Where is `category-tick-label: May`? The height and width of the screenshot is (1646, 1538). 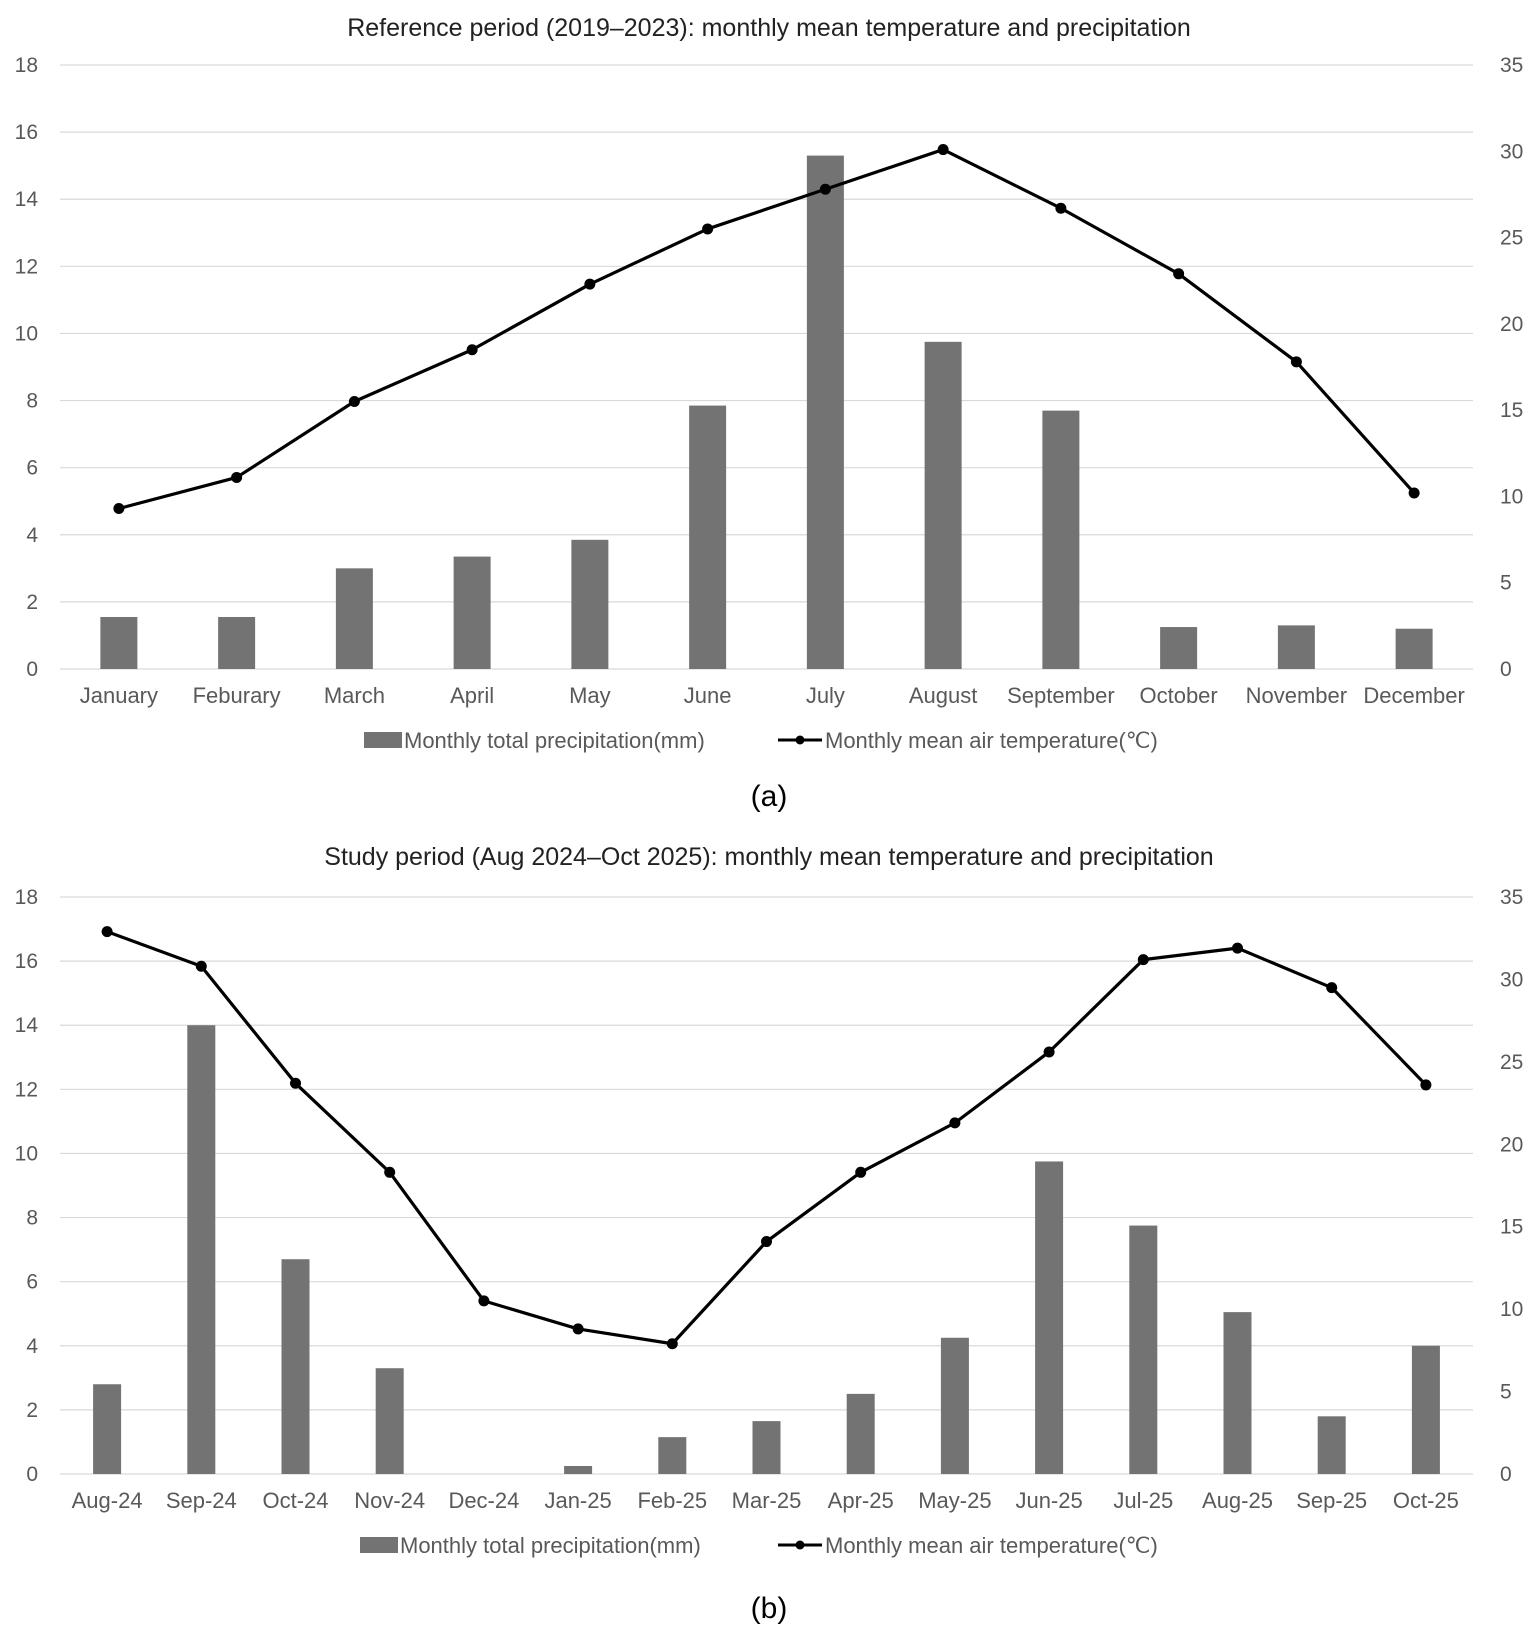 category-tick-label: May is located at coordinates (590, 695).